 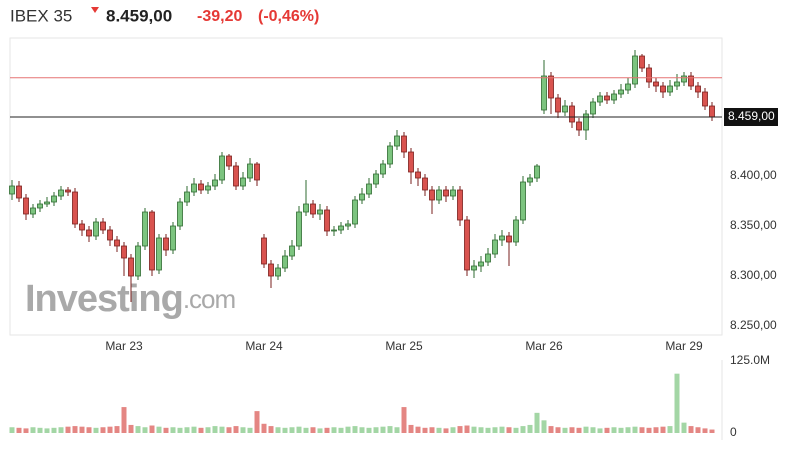 What do you see at coordinates (753, 275) in the screenshot?
I see `y-tick-label: 8.300,00` at bounding box center [753, 275].